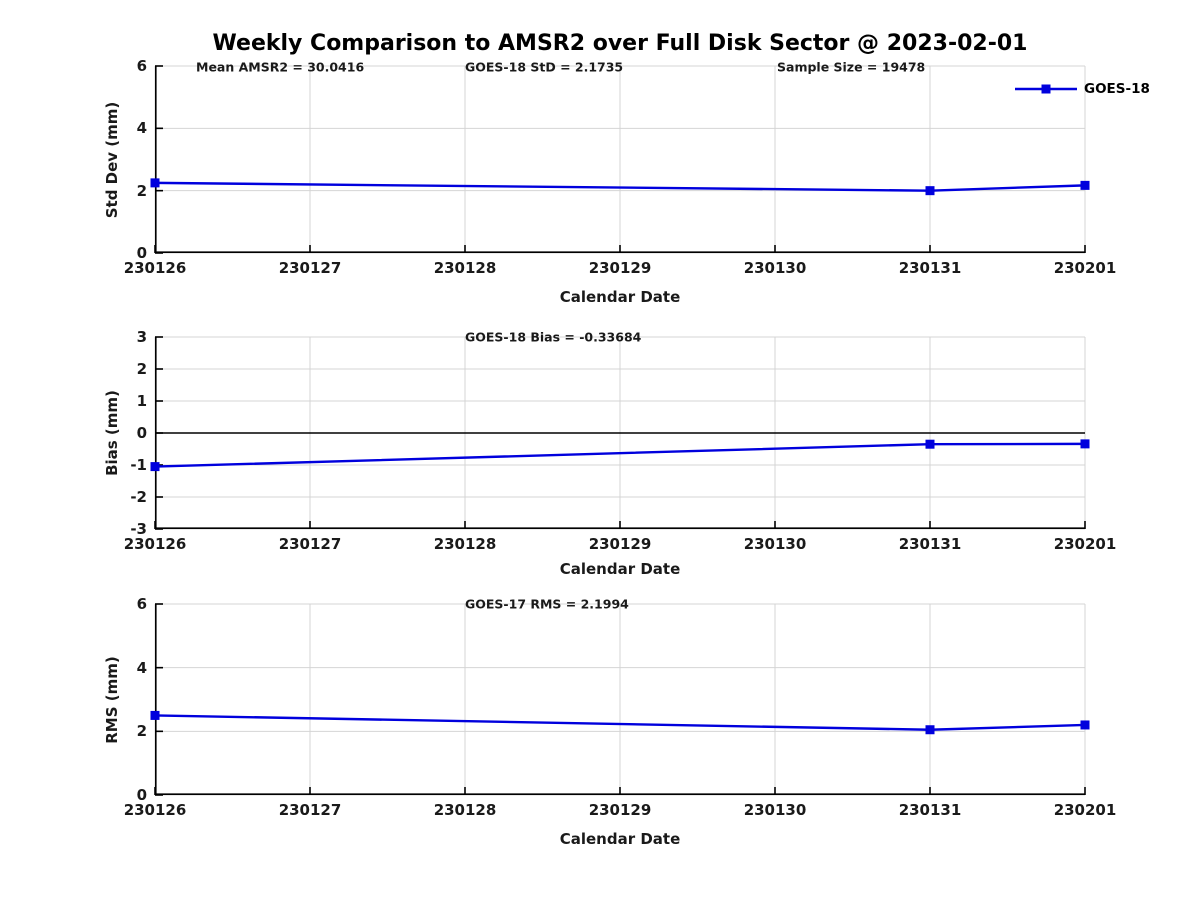  I want to click on annotation-goes18-bias: GOES-18 Bias = -0.33684, so click(553, 337).